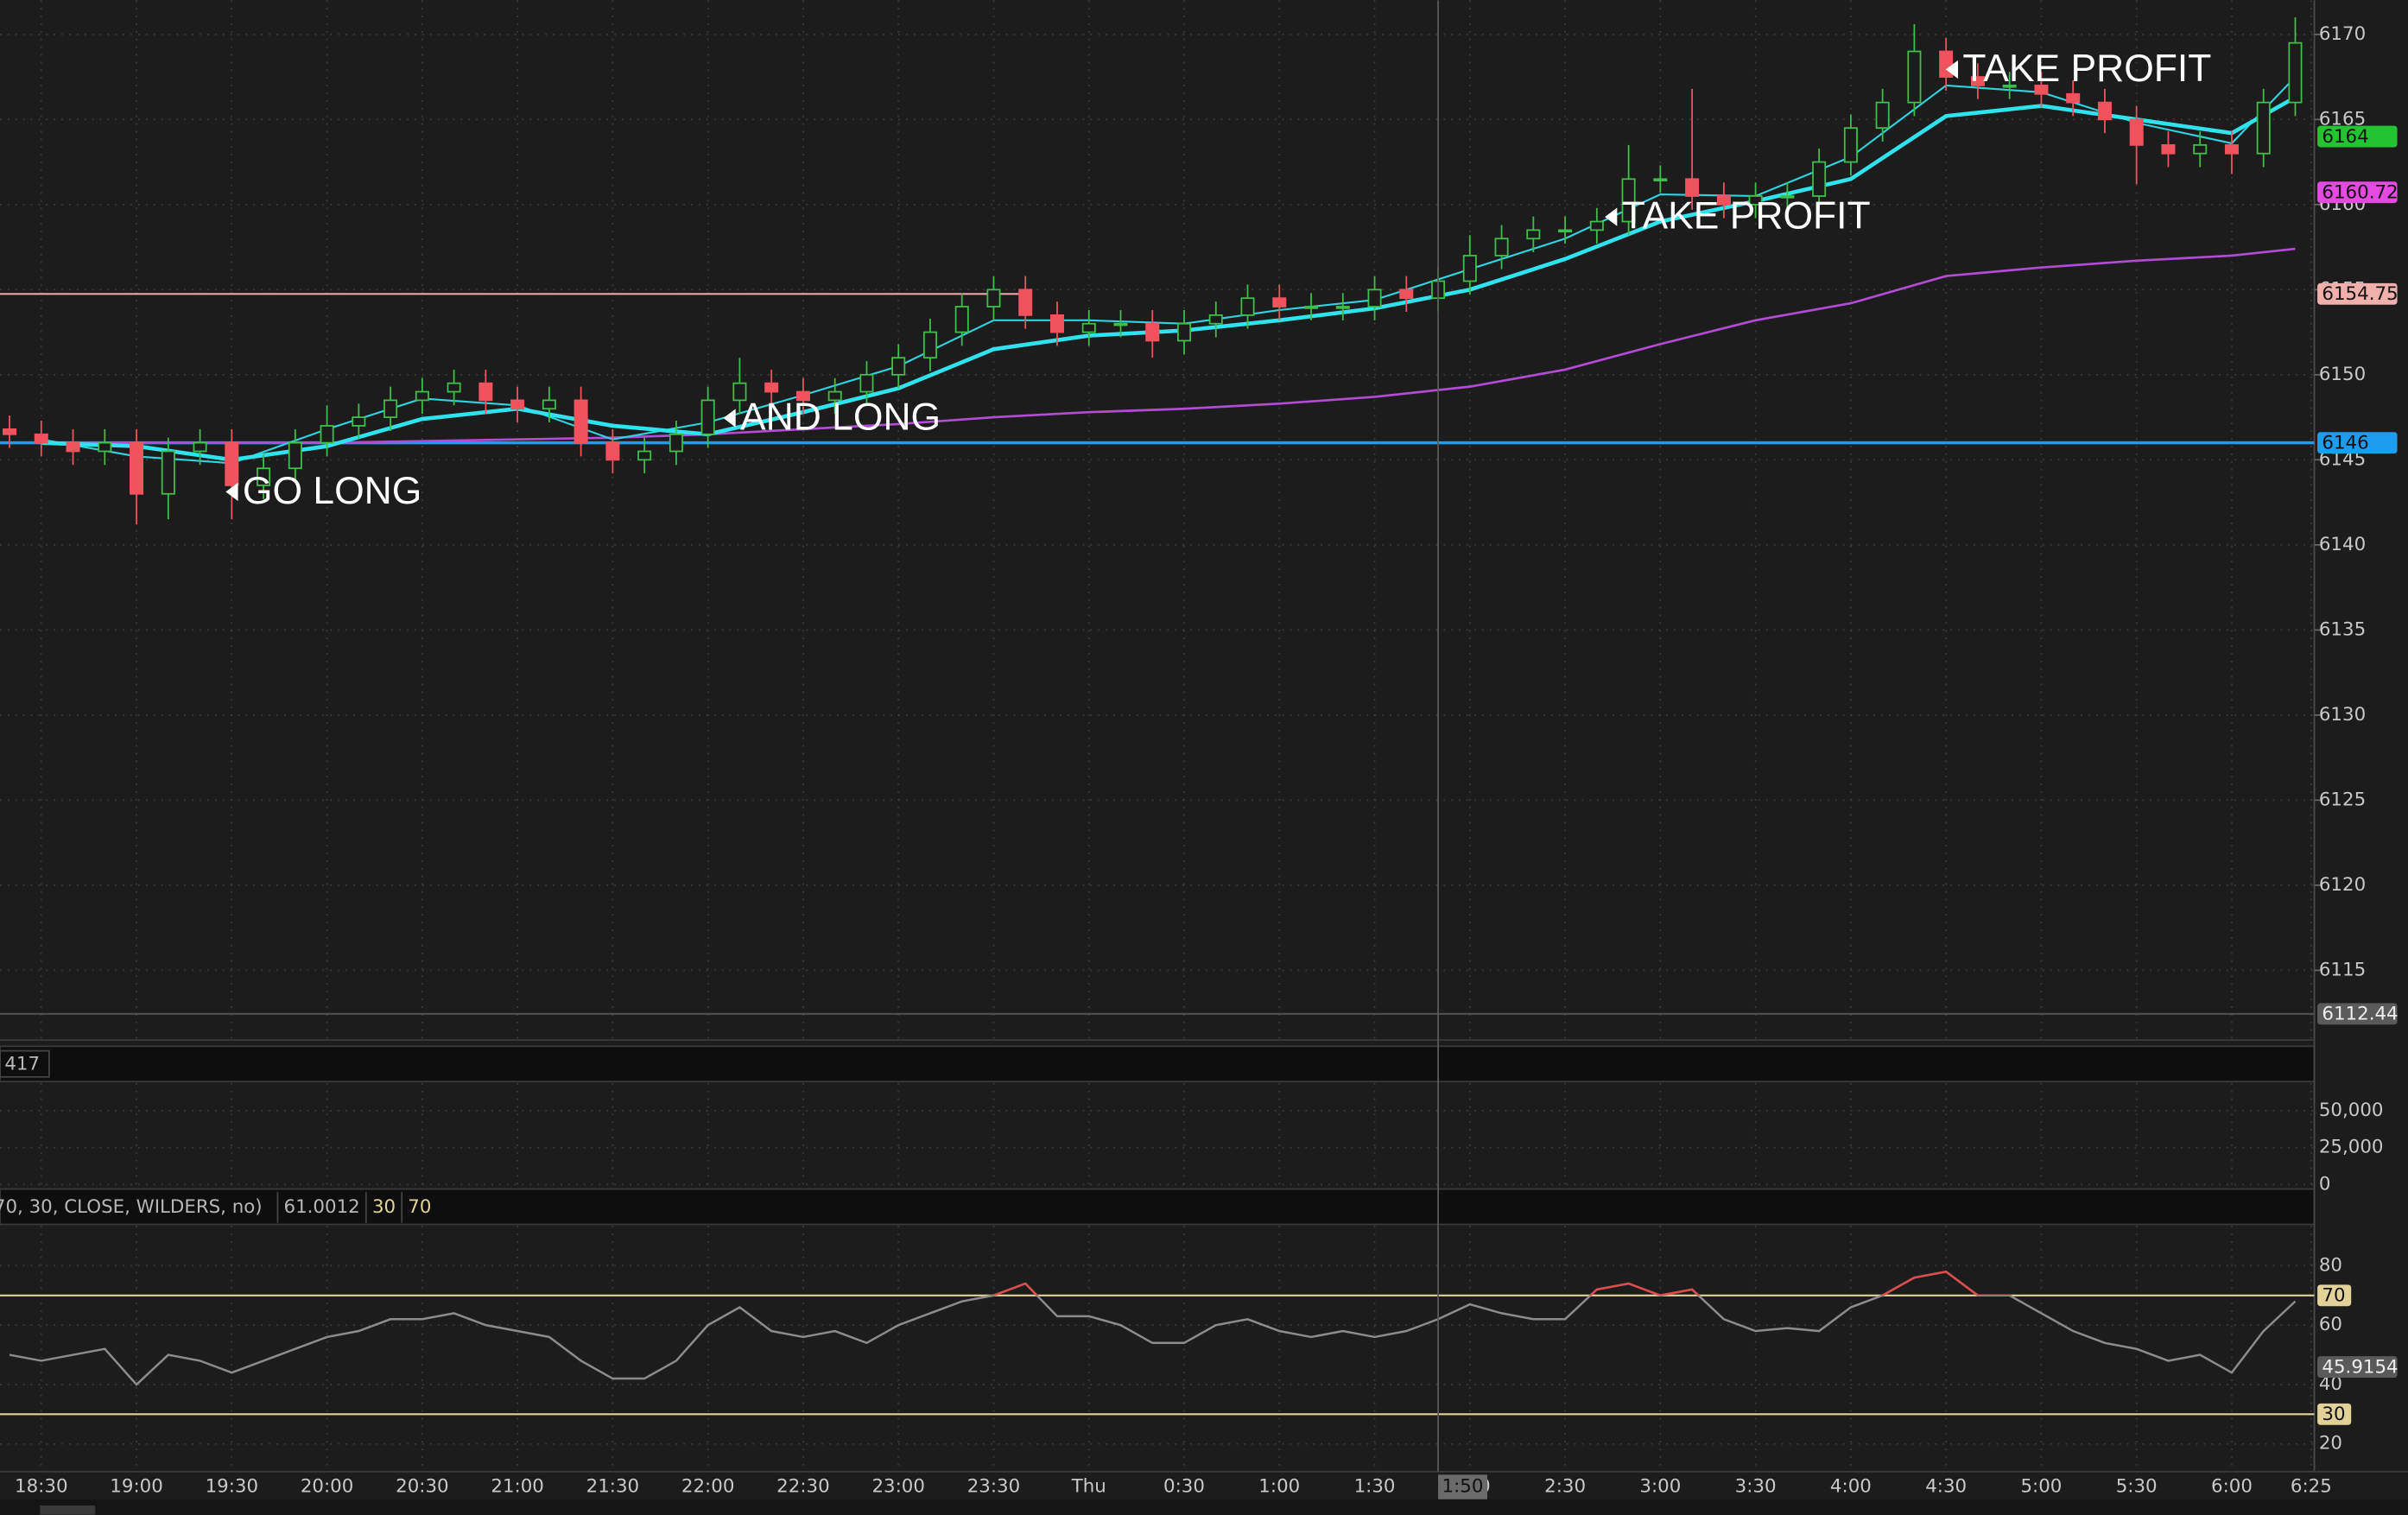 The height and width of the screenshot is (1515, 2408). I want to click on level-tag-label: 70, so click(2333, 1296).